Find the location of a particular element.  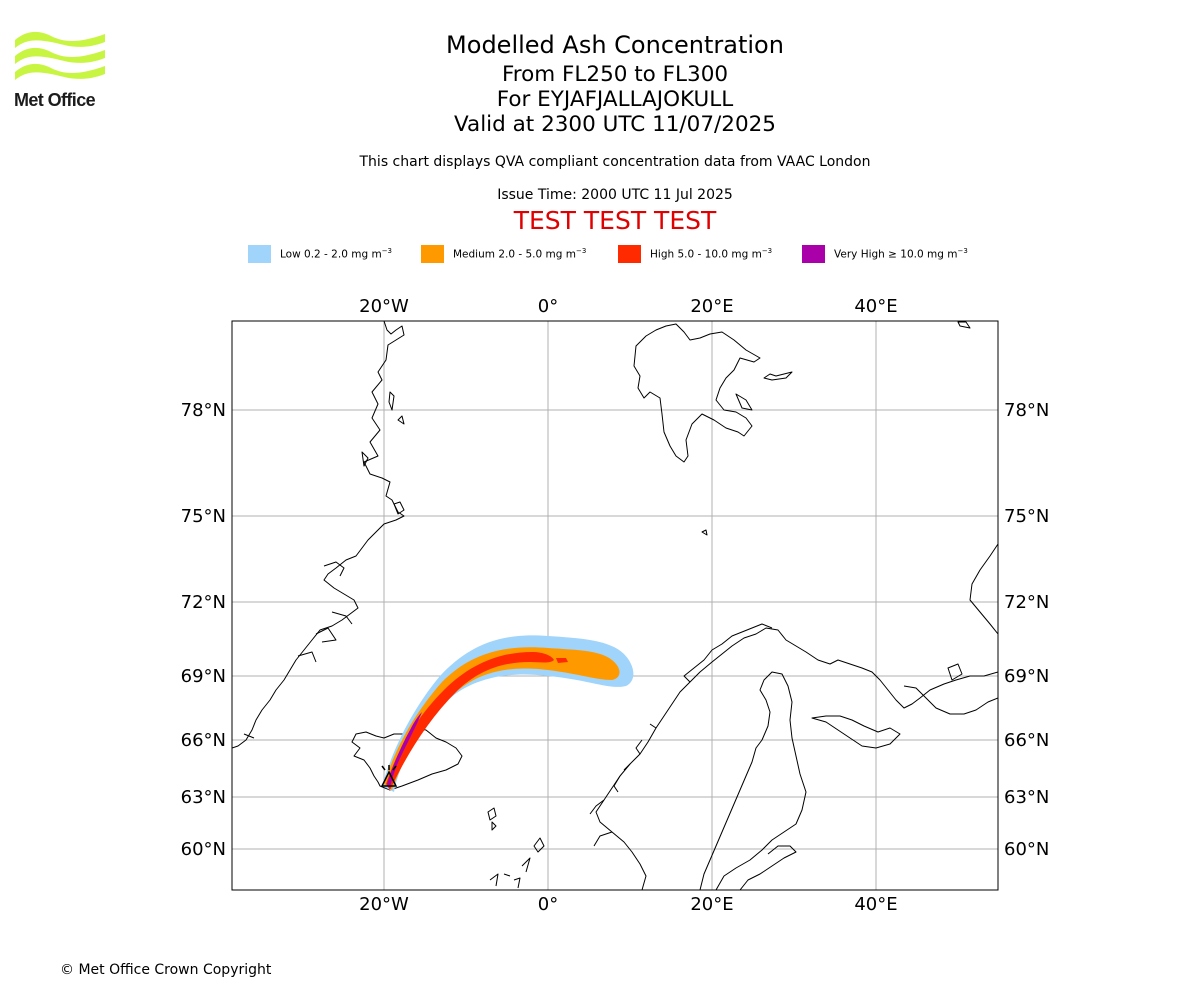

legend-swatch-very-high is located at coordinates (813, 254).